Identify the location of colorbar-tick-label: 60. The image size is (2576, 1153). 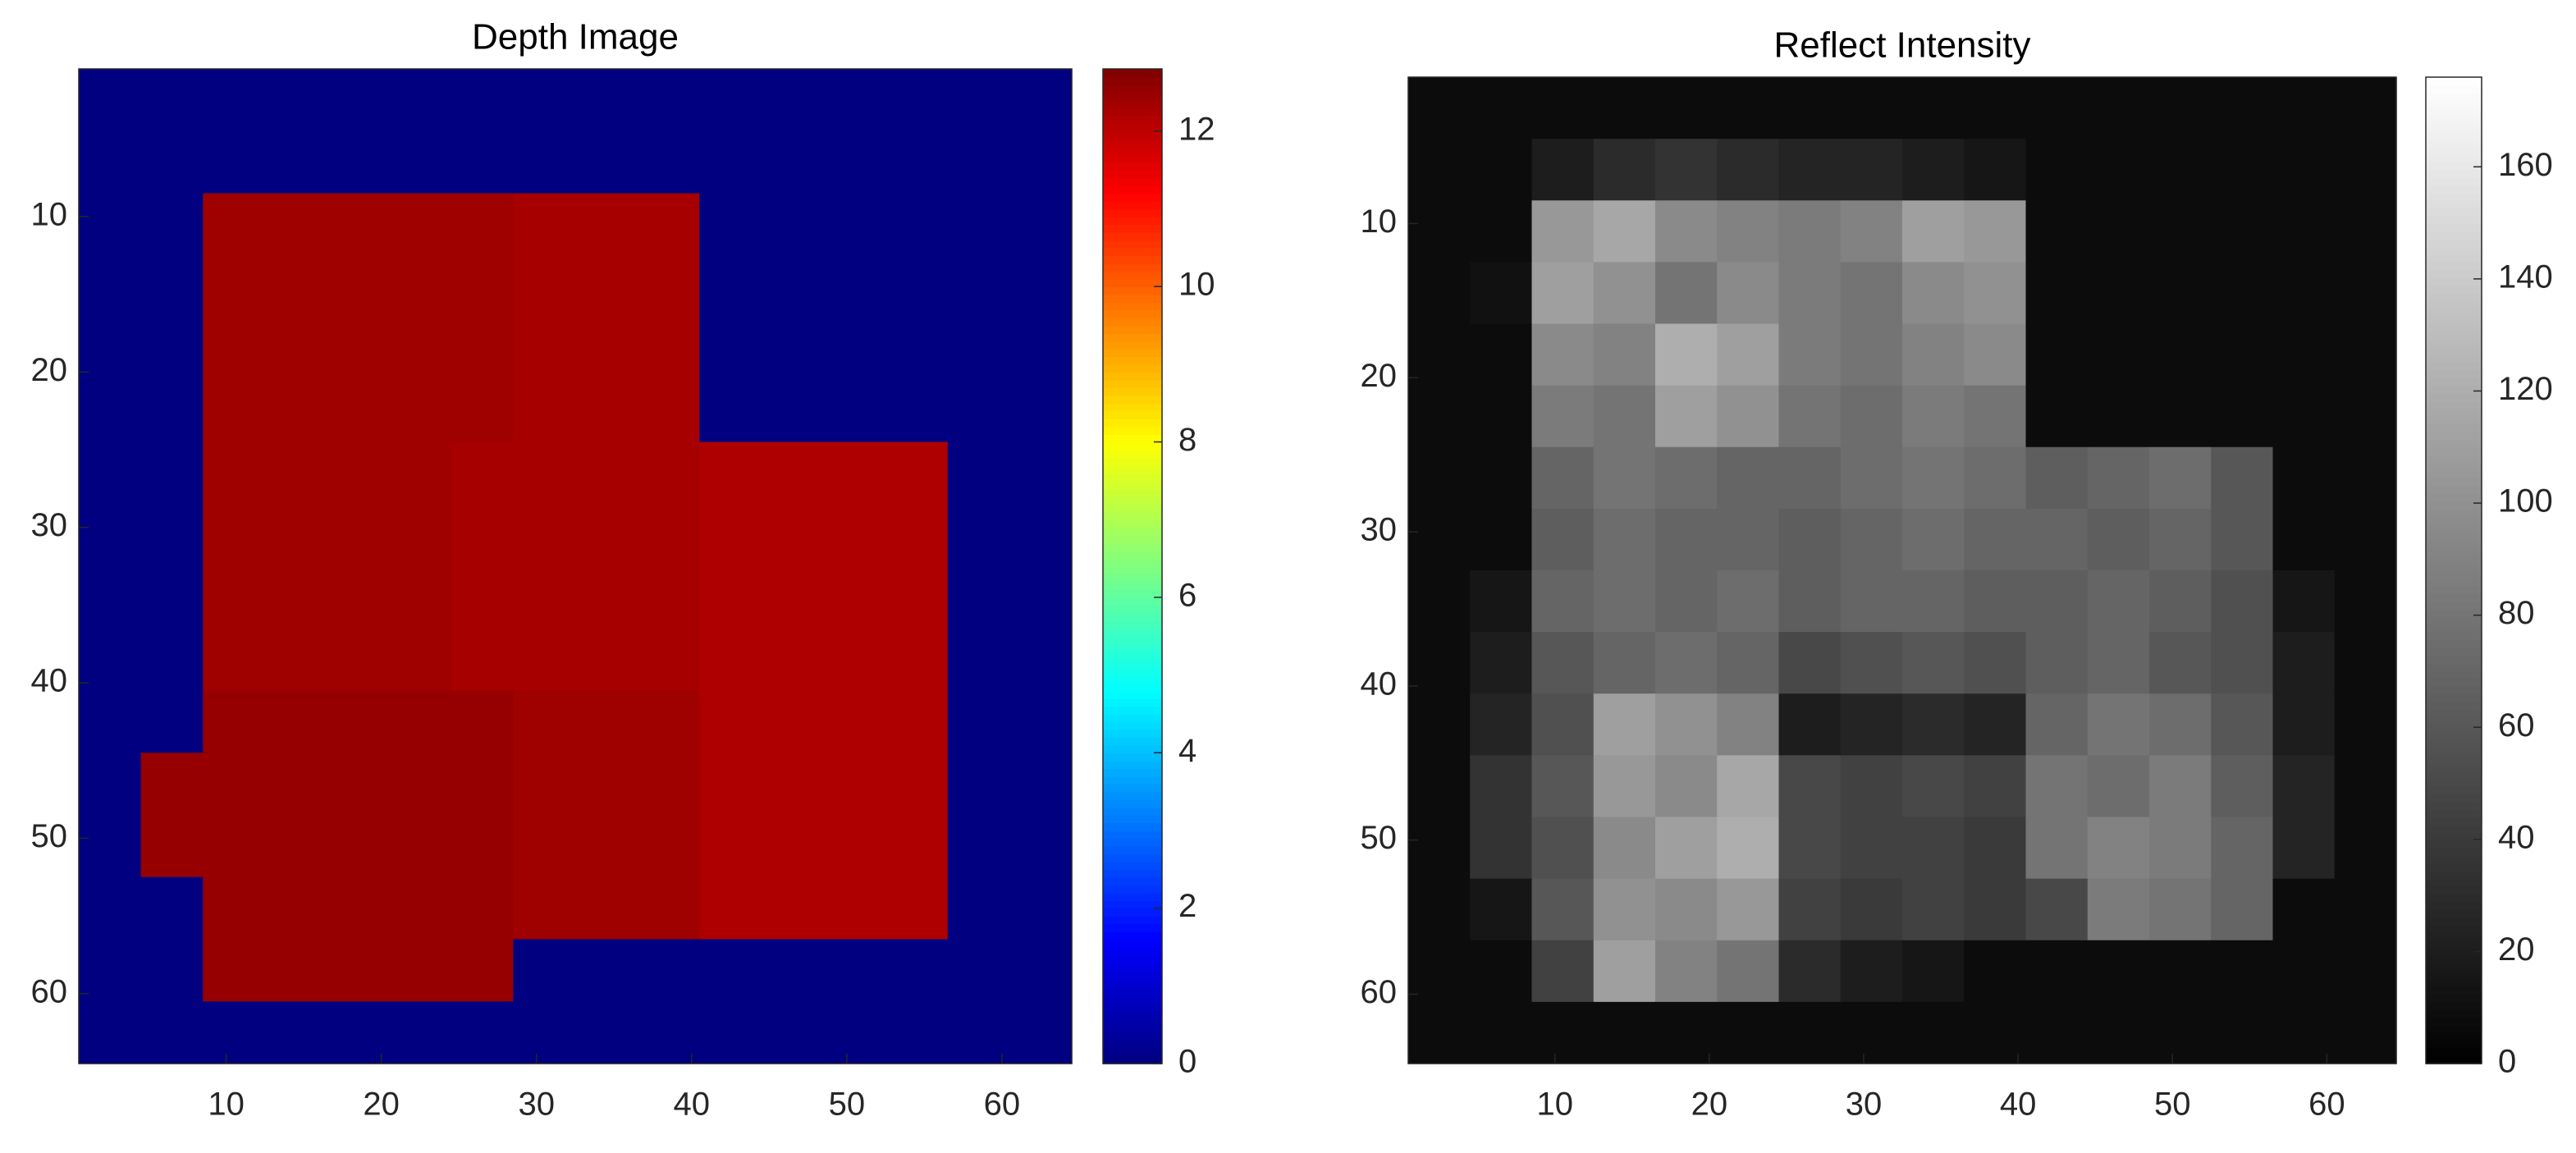
(2516, 726).